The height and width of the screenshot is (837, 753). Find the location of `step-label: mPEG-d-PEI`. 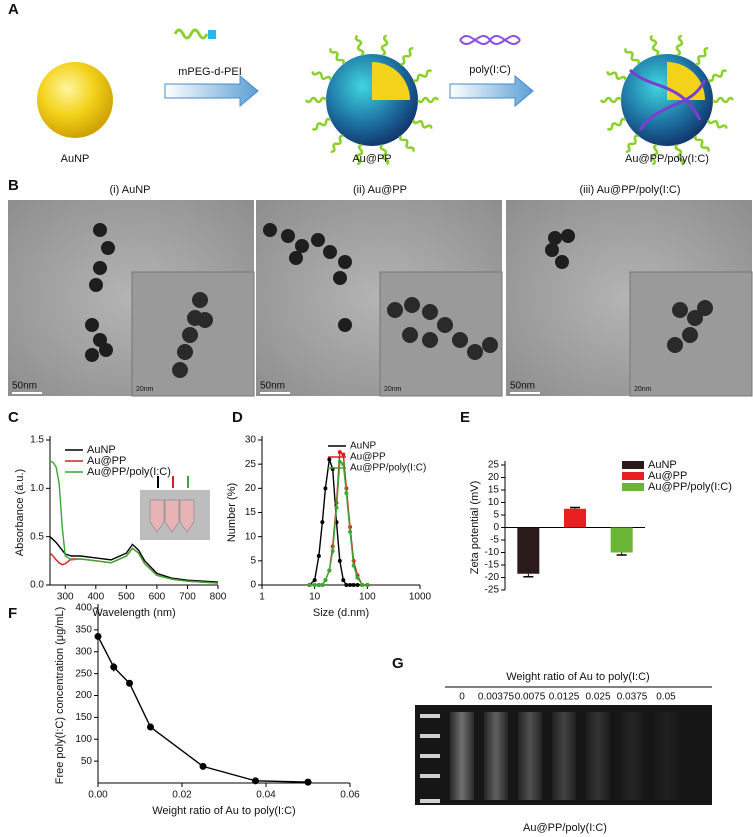

step-label: mPEG-d-PEI is located at coordinates (210, 72).